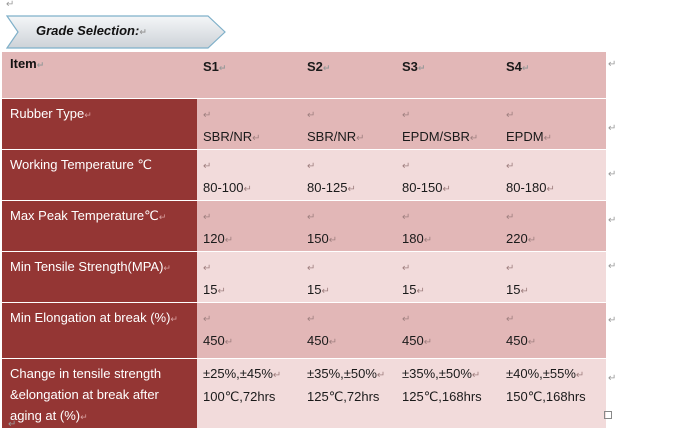 The image size is (678, 437). Describe the element at coordinates (99, 277) in the screenshot. I see `row-label: Min Tensile Strength(MPA)↵` at that location.